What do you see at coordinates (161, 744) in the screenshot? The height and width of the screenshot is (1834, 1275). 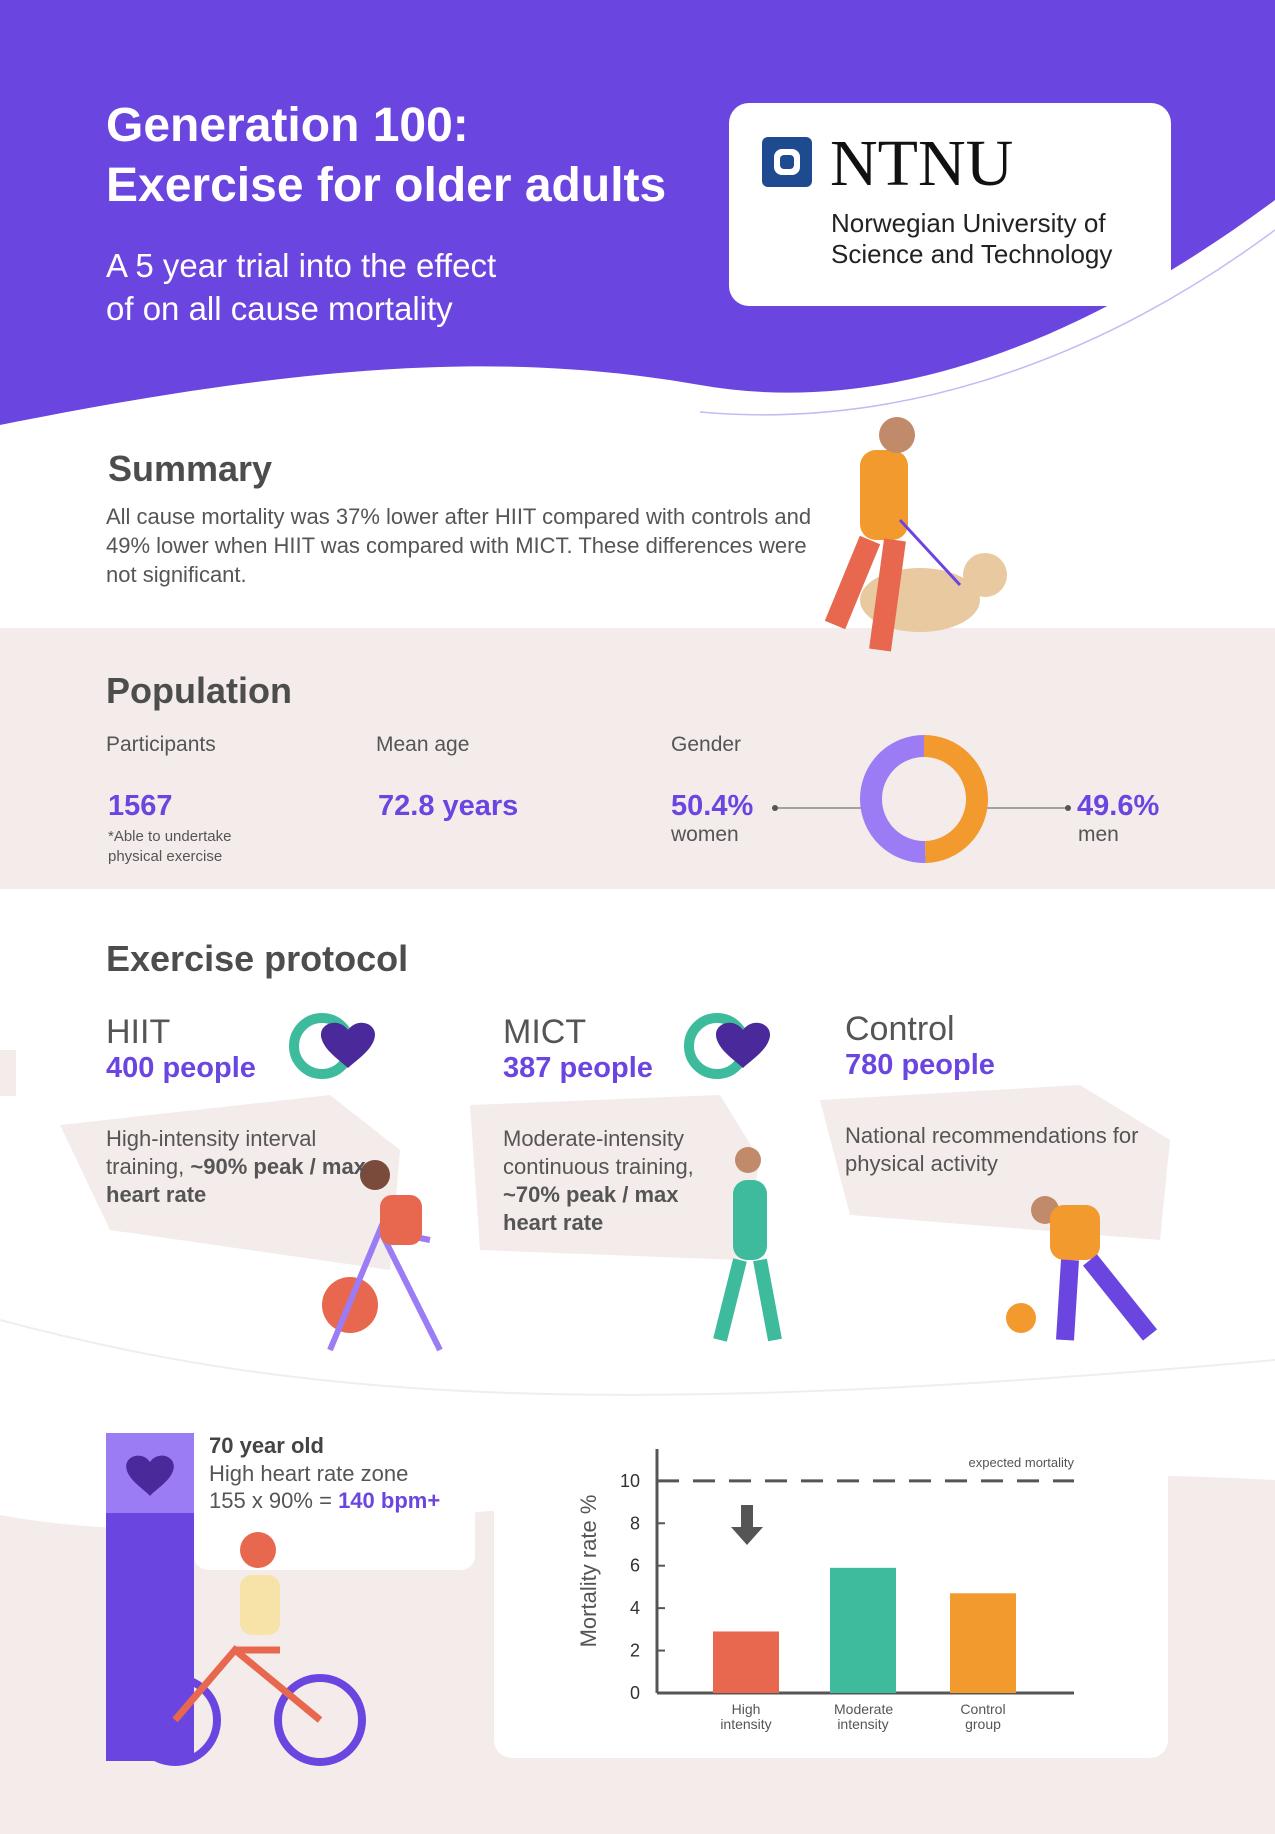 I see `stat-label: Participants` at bounding box center [161, 744].